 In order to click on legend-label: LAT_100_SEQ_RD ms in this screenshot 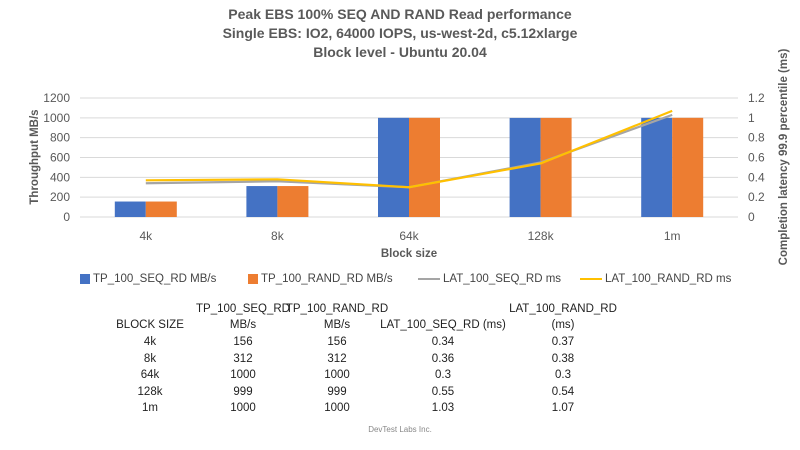, I will do `click(502, 279)`.